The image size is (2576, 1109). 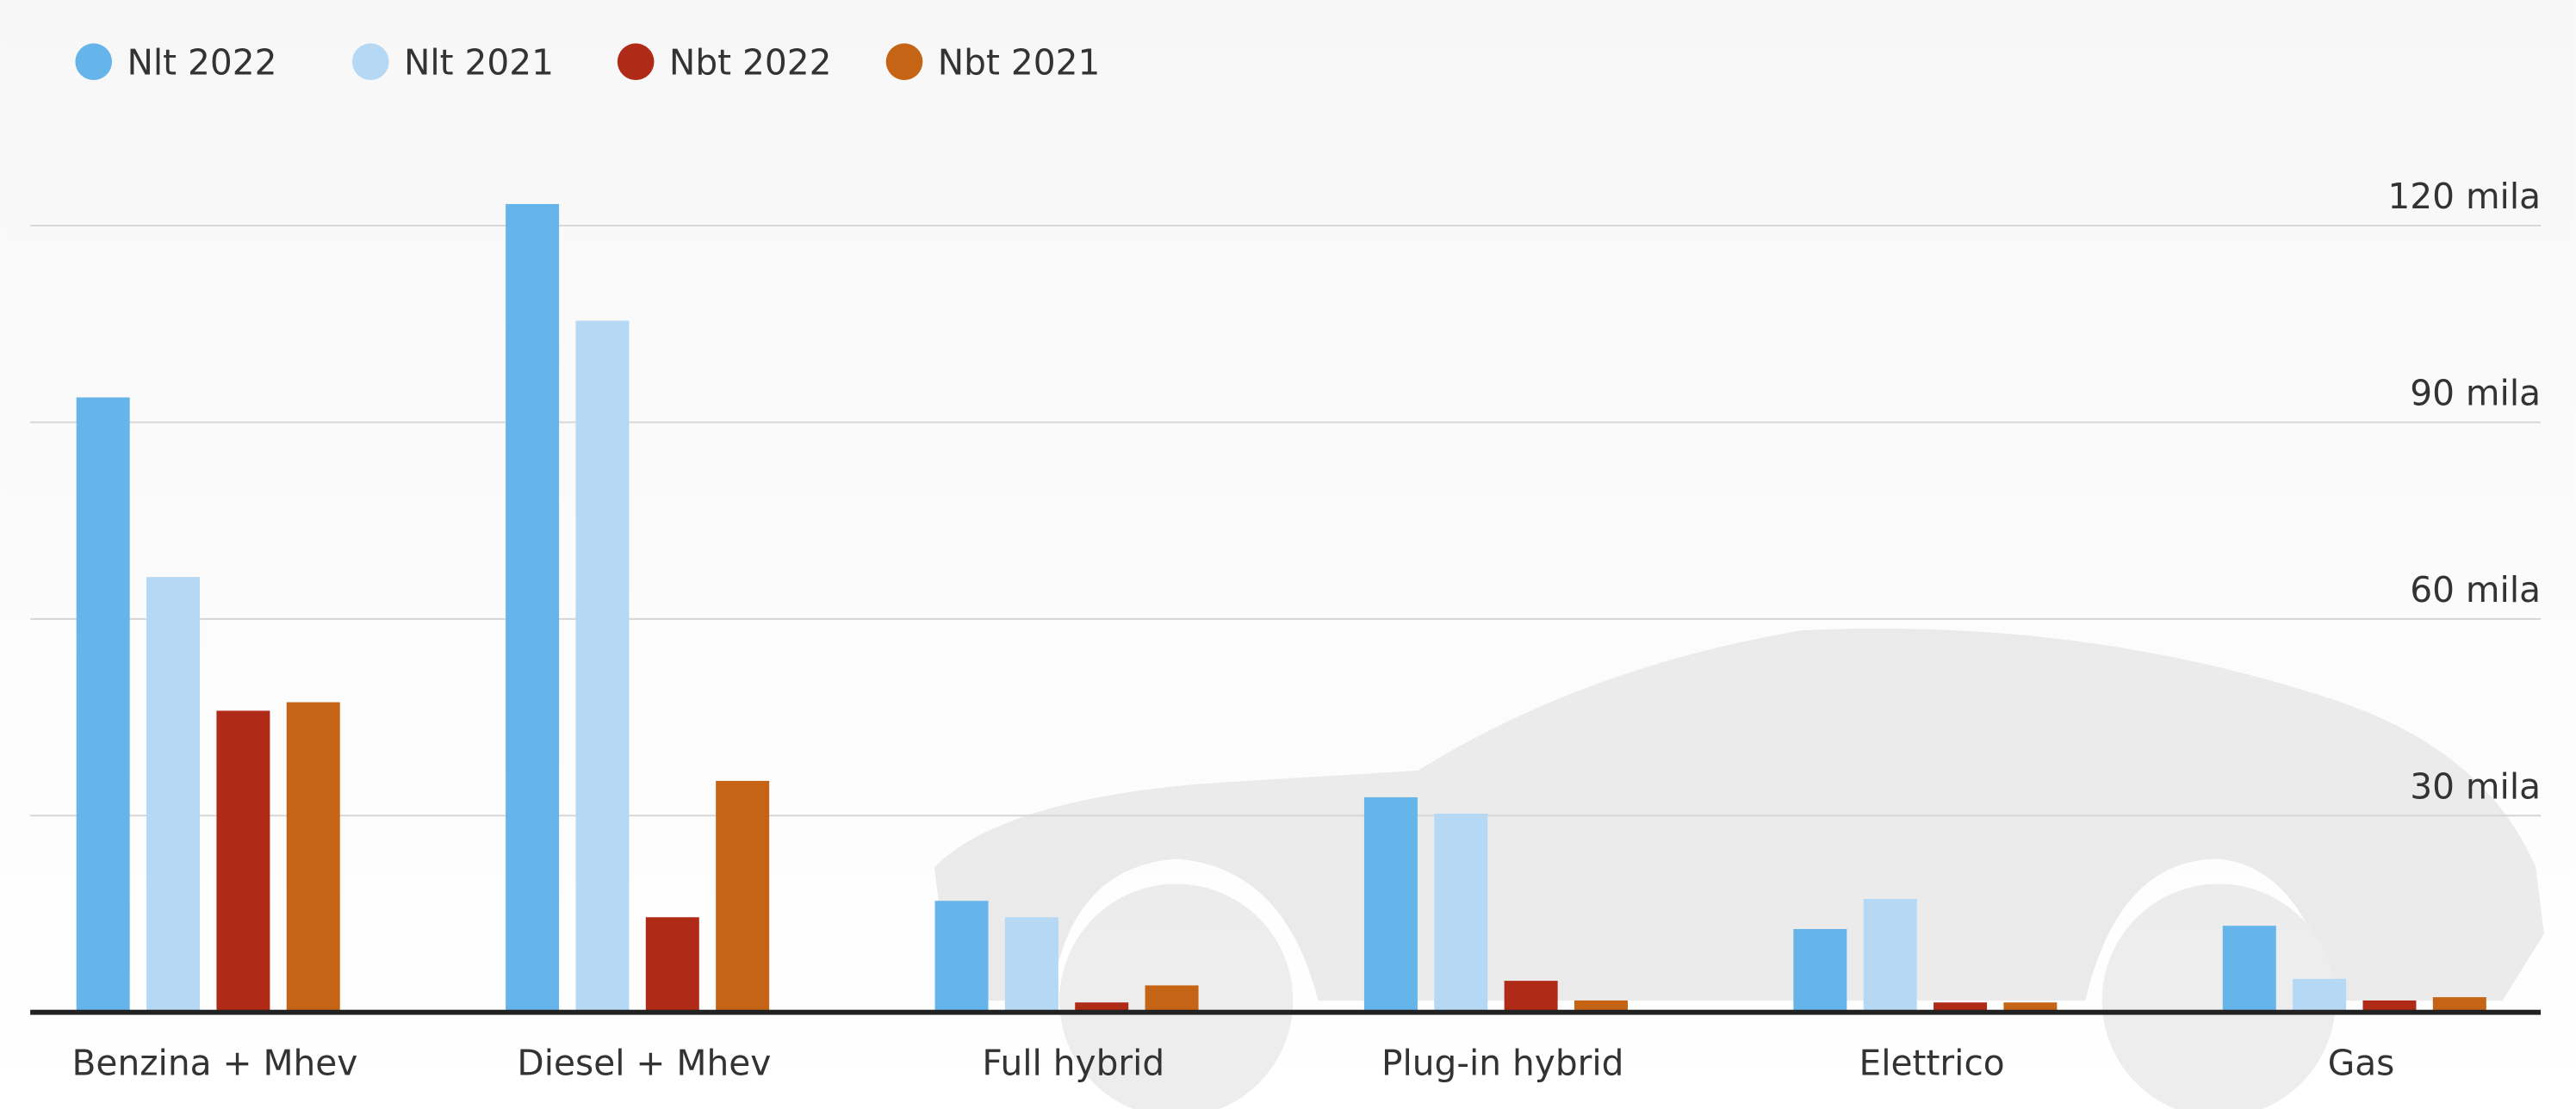 I want to click on y-tick-label: 60 mila, so click(x=2475, y=589).